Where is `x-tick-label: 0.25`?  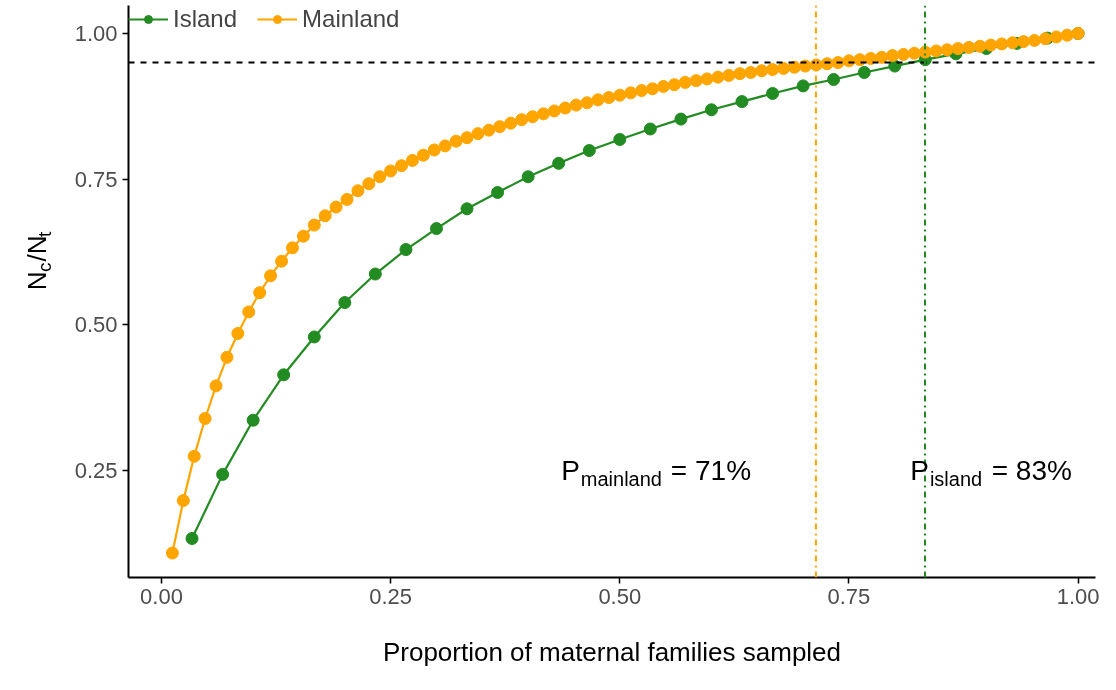 x-tick-label: 0.25 is located at coordinates (391, 596).